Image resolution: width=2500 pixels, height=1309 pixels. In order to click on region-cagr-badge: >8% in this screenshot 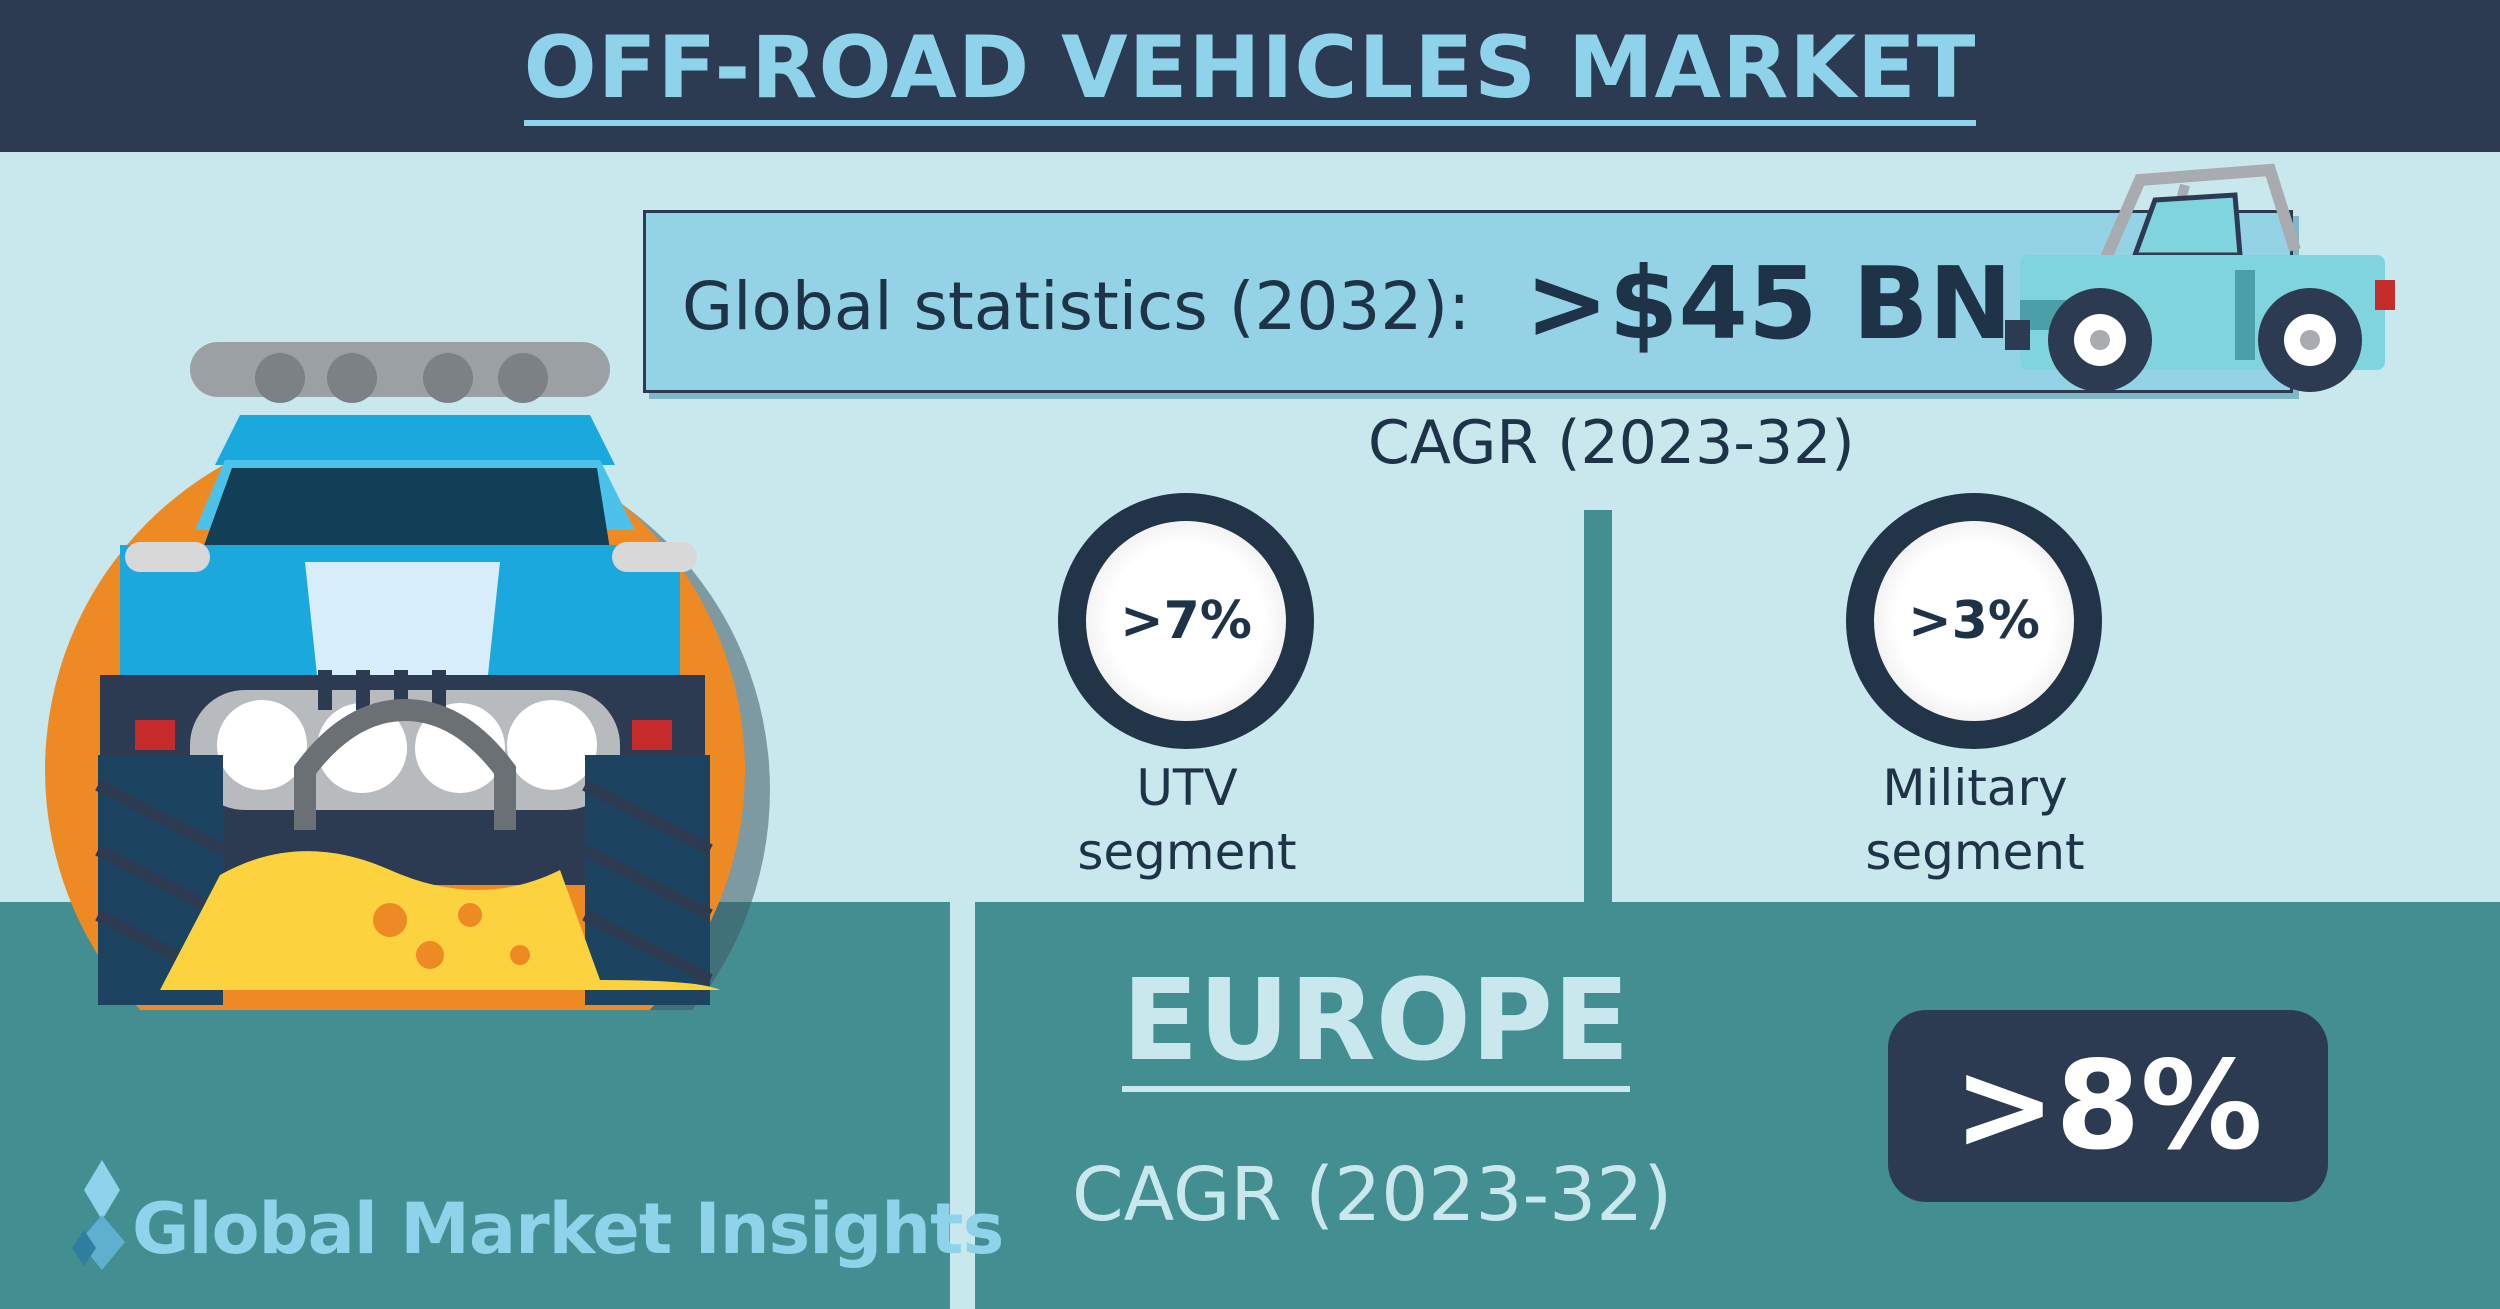, I will do `click(2108, 1106)`.